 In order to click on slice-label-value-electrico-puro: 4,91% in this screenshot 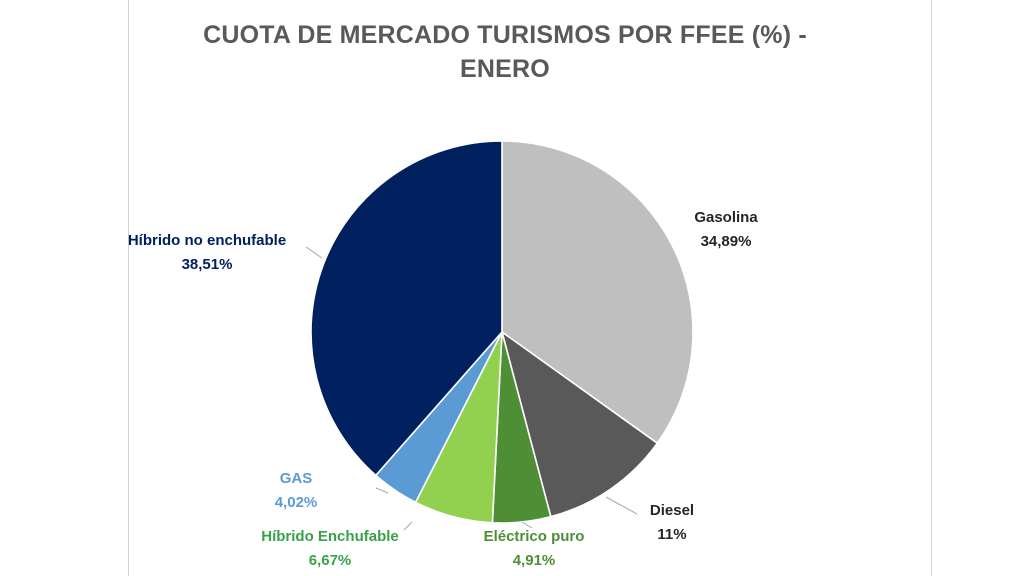, I will do `click(534, 560)`.